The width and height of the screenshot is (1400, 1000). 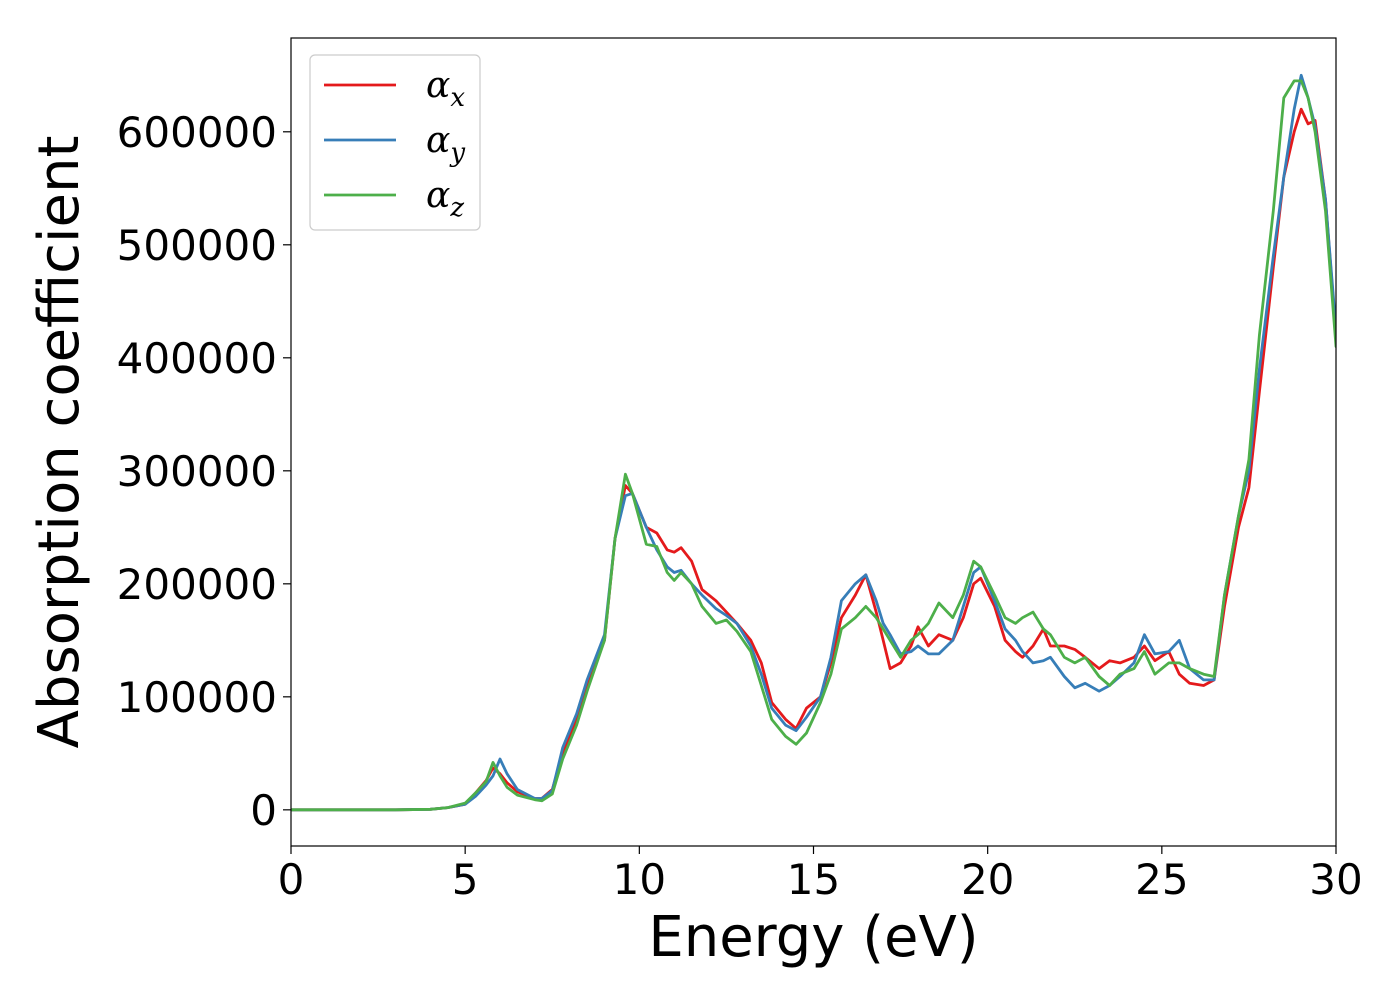 I want to click on y-axis: 0 100000 200000 300000 400000 500000 600000, so click(x=204, y=471).